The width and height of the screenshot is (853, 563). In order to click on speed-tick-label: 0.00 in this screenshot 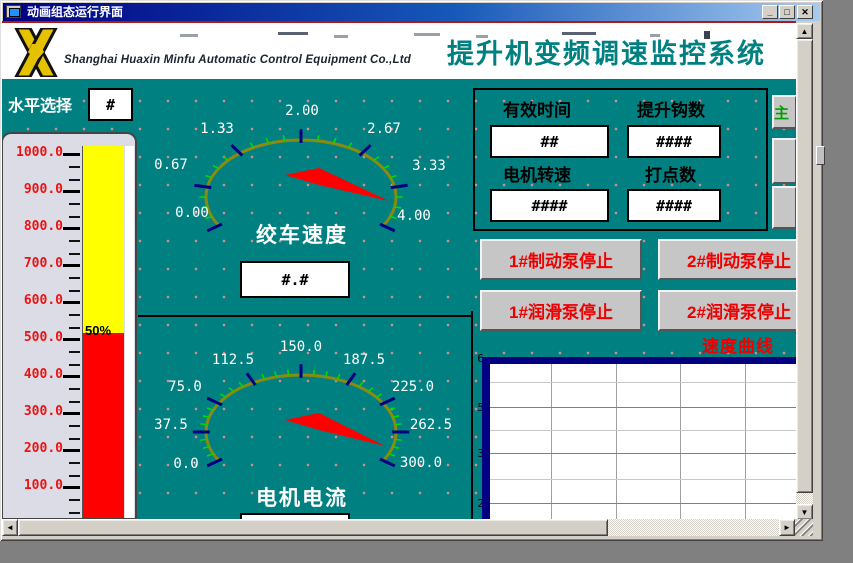, I will do `click(192, 213)`.